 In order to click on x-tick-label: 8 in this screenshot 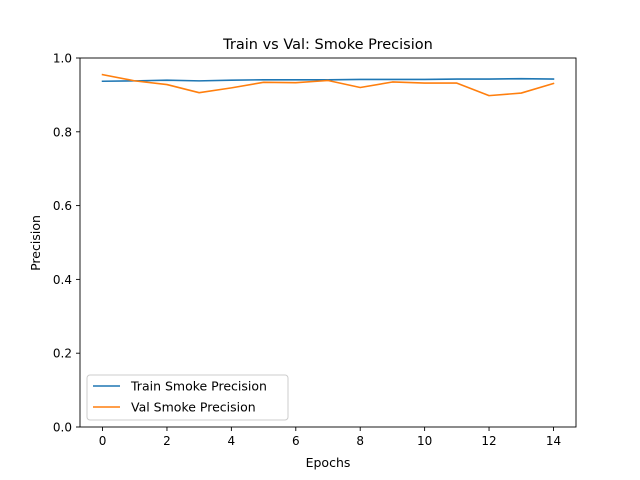, I will do `click(360, 441)`.